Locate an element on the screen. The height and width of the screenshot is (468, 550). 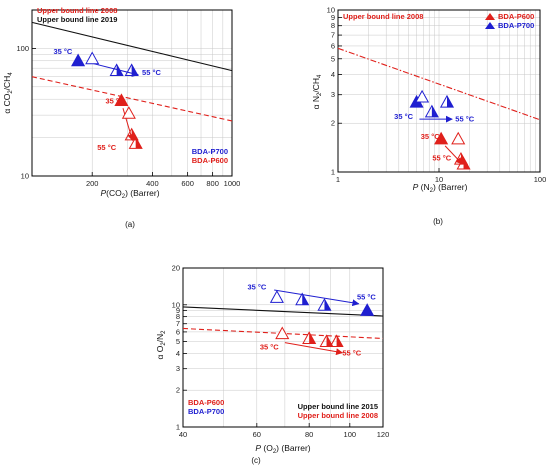
chart-1-ytick-label-8: 9 is located at coordinates (333, 17).